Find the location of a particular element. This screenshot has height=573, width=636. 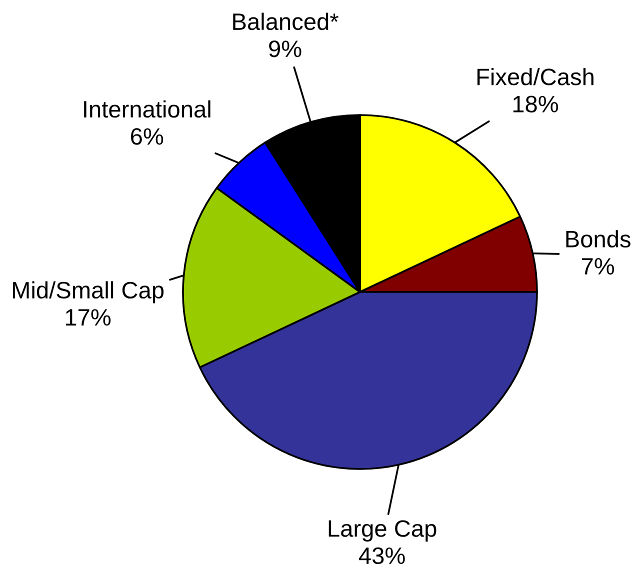

data-label: 17% is located at coordinates (88, 317).